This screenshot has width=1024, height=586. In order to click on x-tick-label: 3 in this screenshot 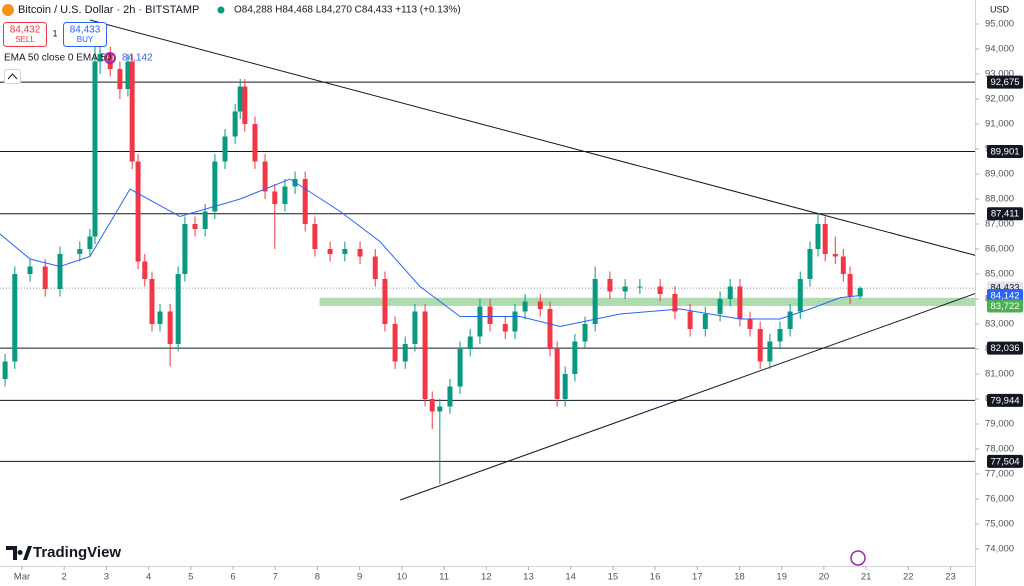, I will do `click(106, 577)`.